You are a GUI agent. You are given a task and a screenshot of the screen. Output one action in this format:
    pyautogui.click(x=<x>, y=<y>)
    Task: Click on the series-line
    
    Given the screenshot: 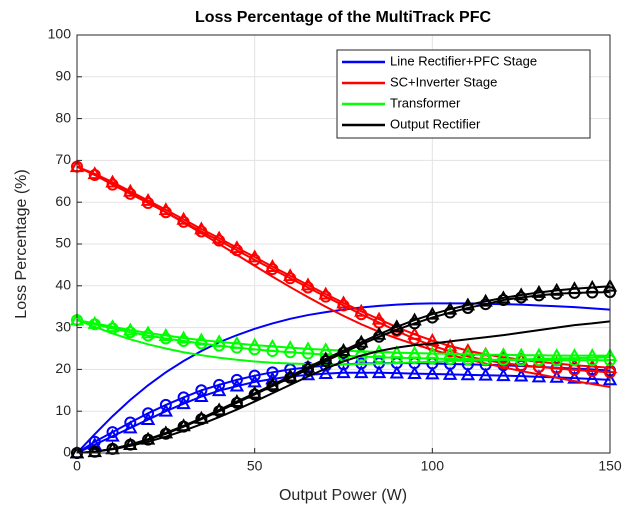 What is the action you would take?
    pyautogui.click(x=343, y=412)
    